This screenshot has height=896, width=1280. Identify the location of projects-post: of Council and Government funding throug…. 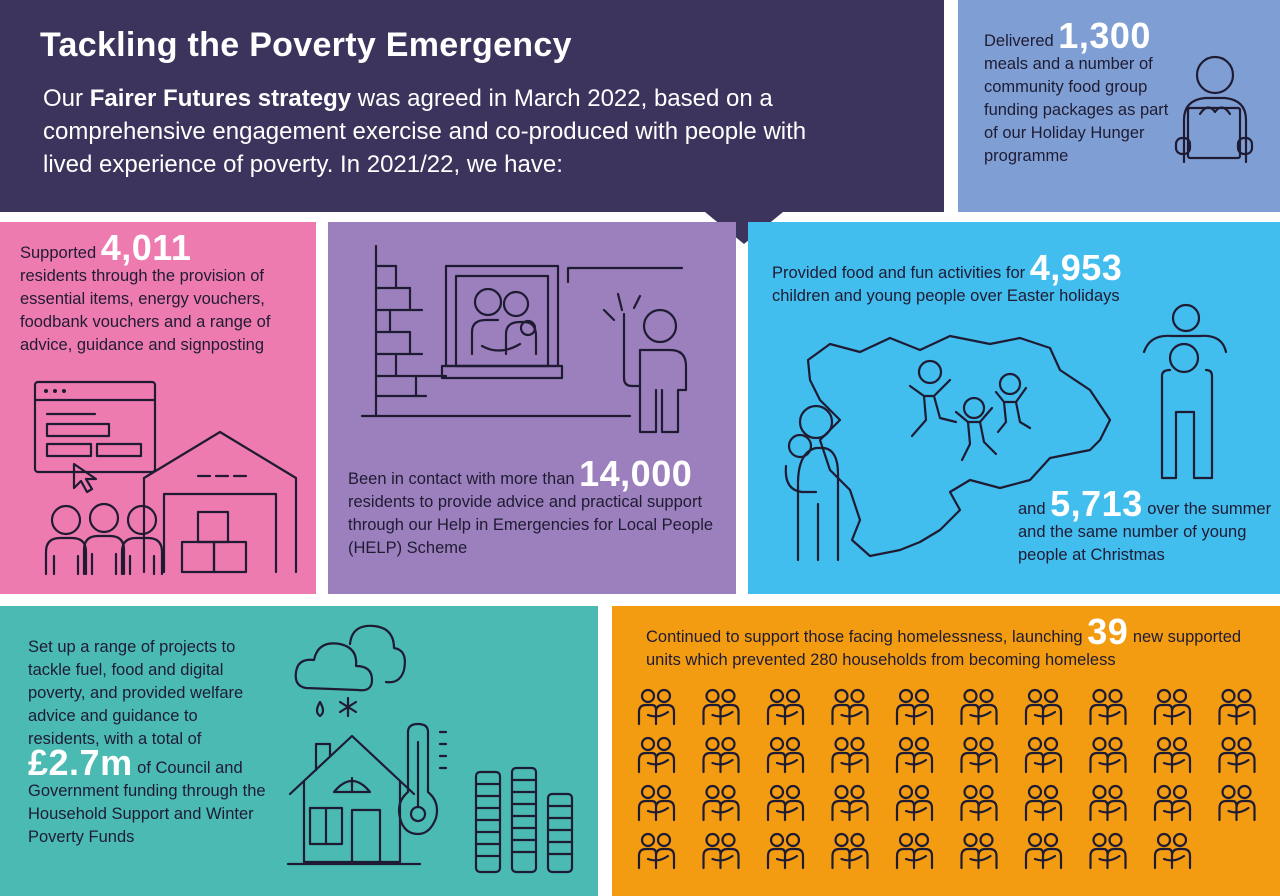
(147, 802).